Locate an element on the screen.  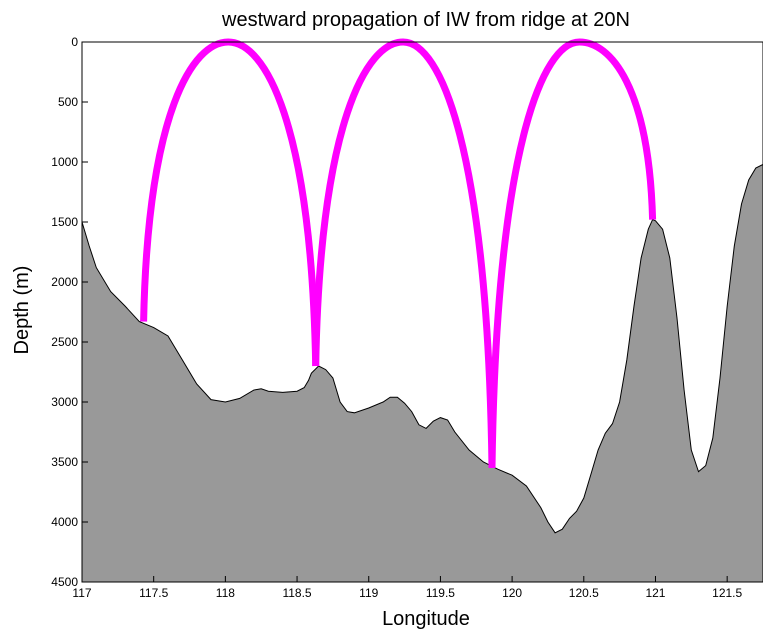
x-axis-label: Longitude is located at coordinates (426, 619).